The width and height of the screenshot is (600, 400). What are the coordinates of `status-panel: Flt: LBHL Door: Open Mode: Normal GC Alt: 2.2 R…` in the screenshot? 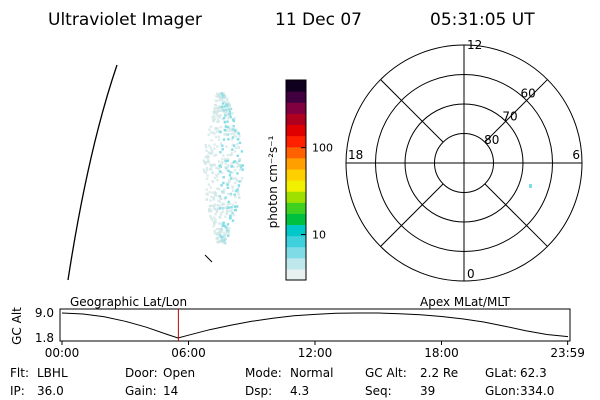 It's located at (282, 382).